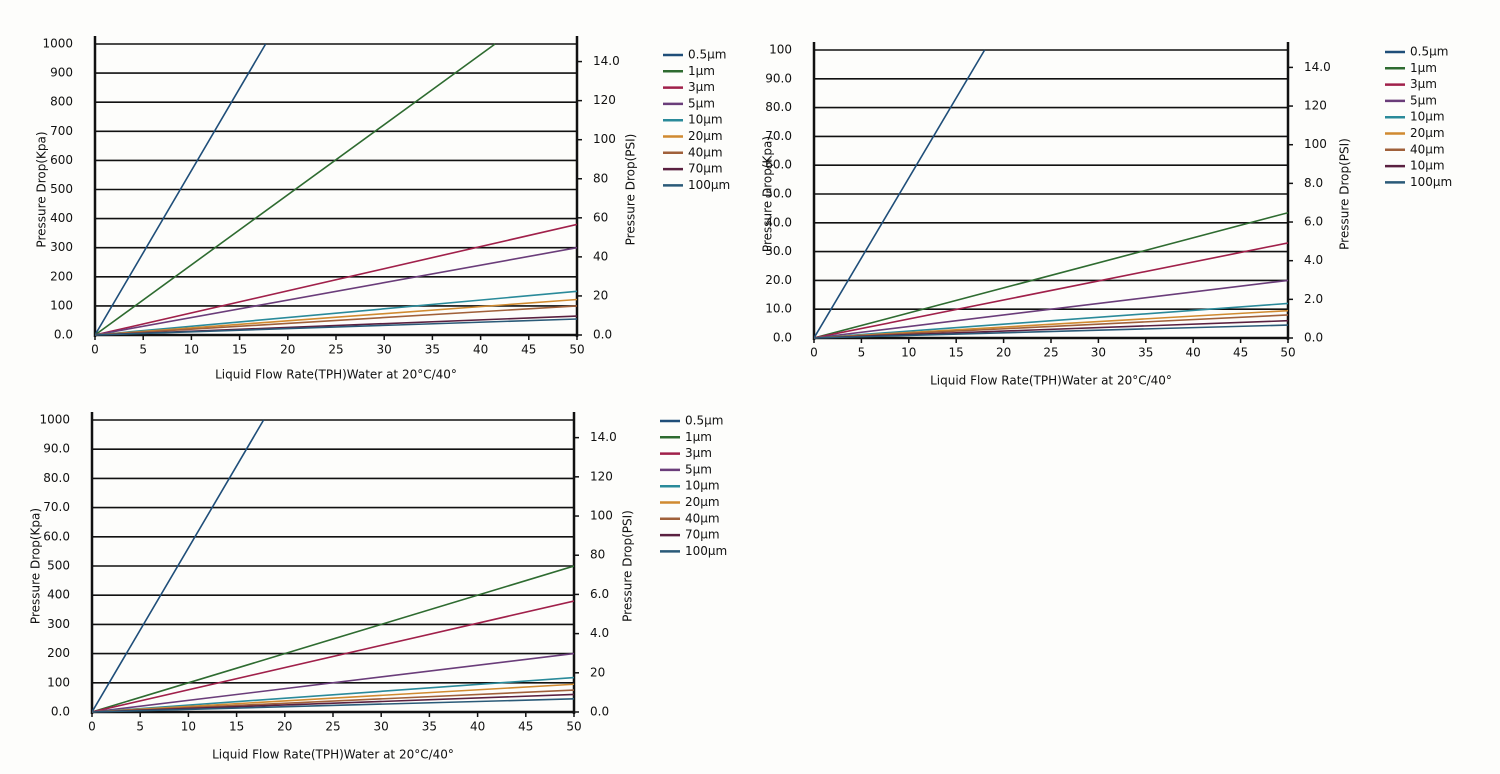  Describe the element at coordinates (61, 131) in the screenshot. I see `y-tick-label: 700` at that location.